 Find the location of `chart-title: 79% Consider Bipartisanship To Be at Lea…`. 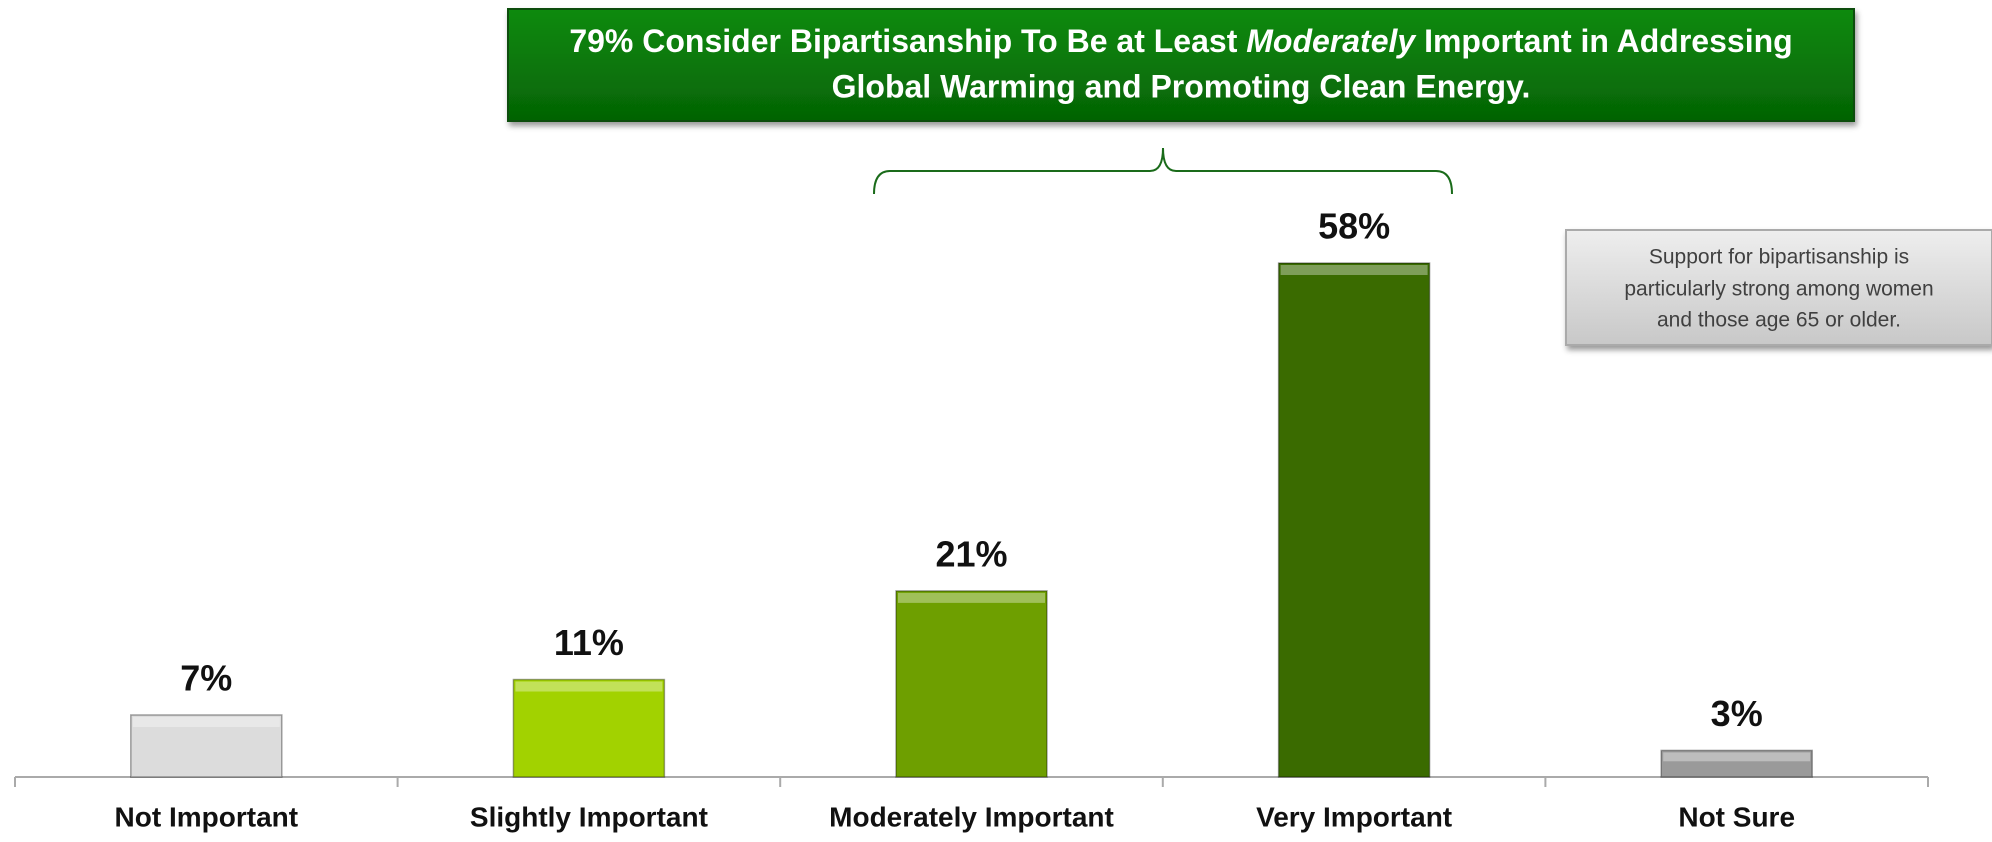

chart-title: 79% Consider Bipartisanship To Be at Lea… is located at coordinates (1180, 41).